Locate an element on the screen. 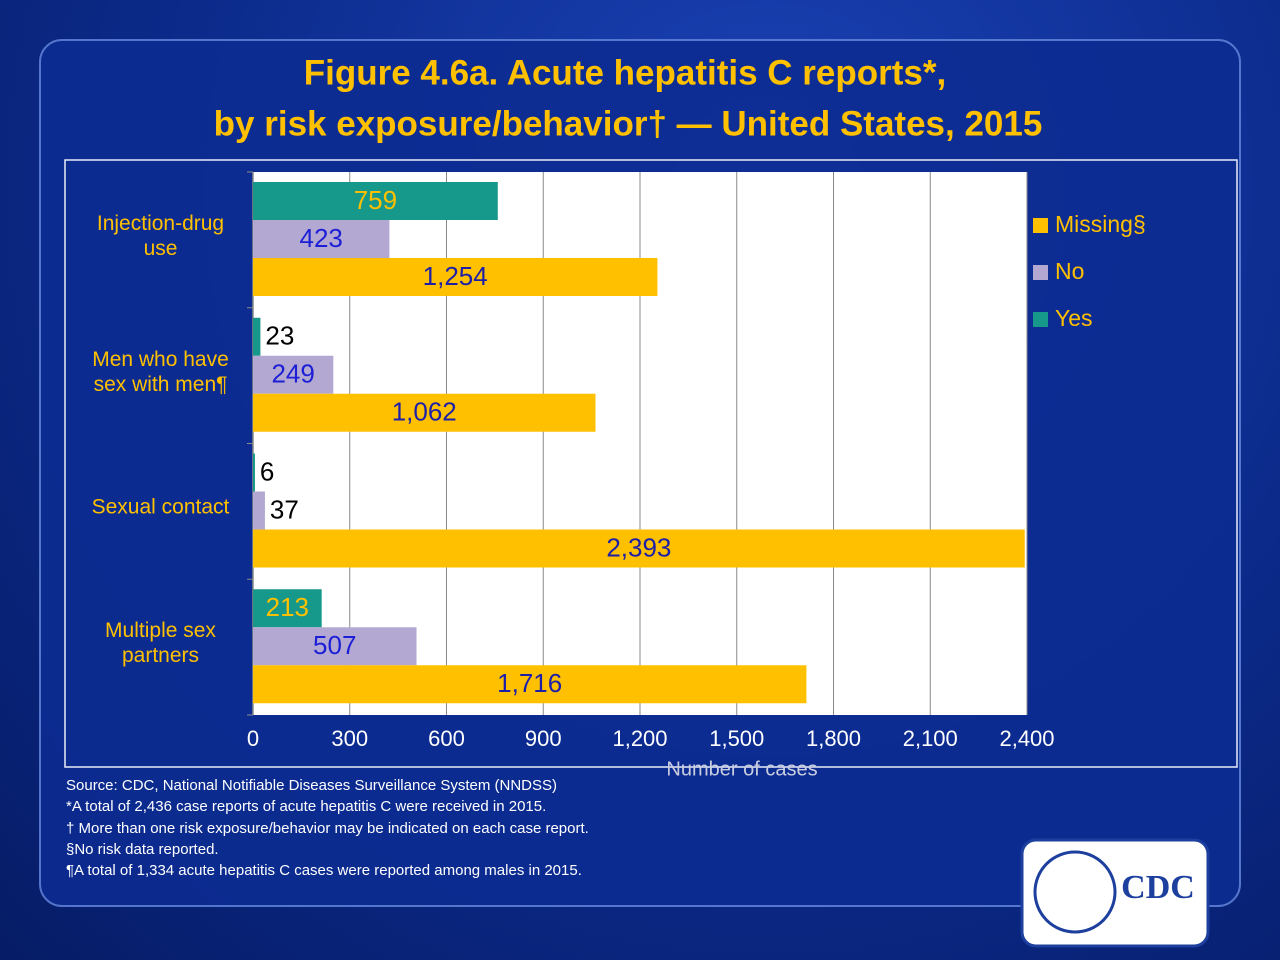 This screenshot has width=1280, height=960. category-label: Sexual contact is located at coordinates (160, 507).